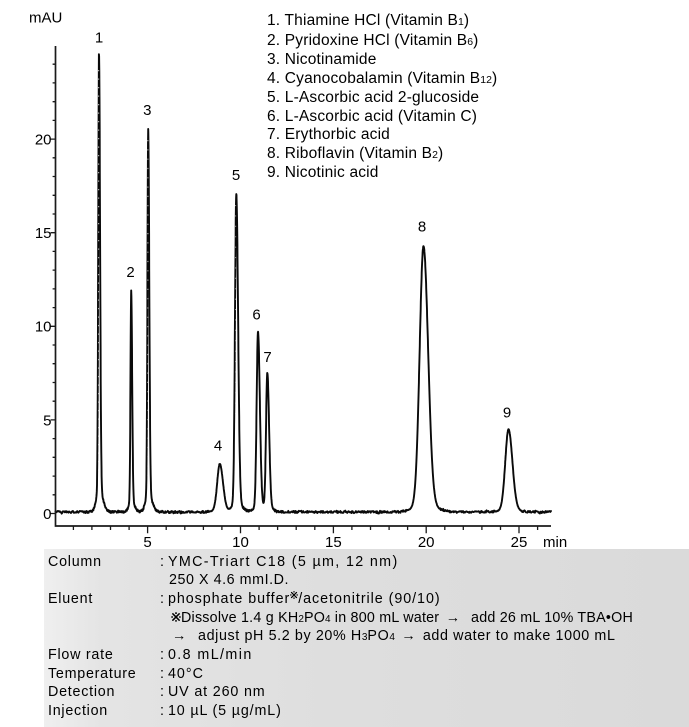  Describe the element at coordinates (519, 541) in the screenshot. I see `svg-text: 25` at that location.